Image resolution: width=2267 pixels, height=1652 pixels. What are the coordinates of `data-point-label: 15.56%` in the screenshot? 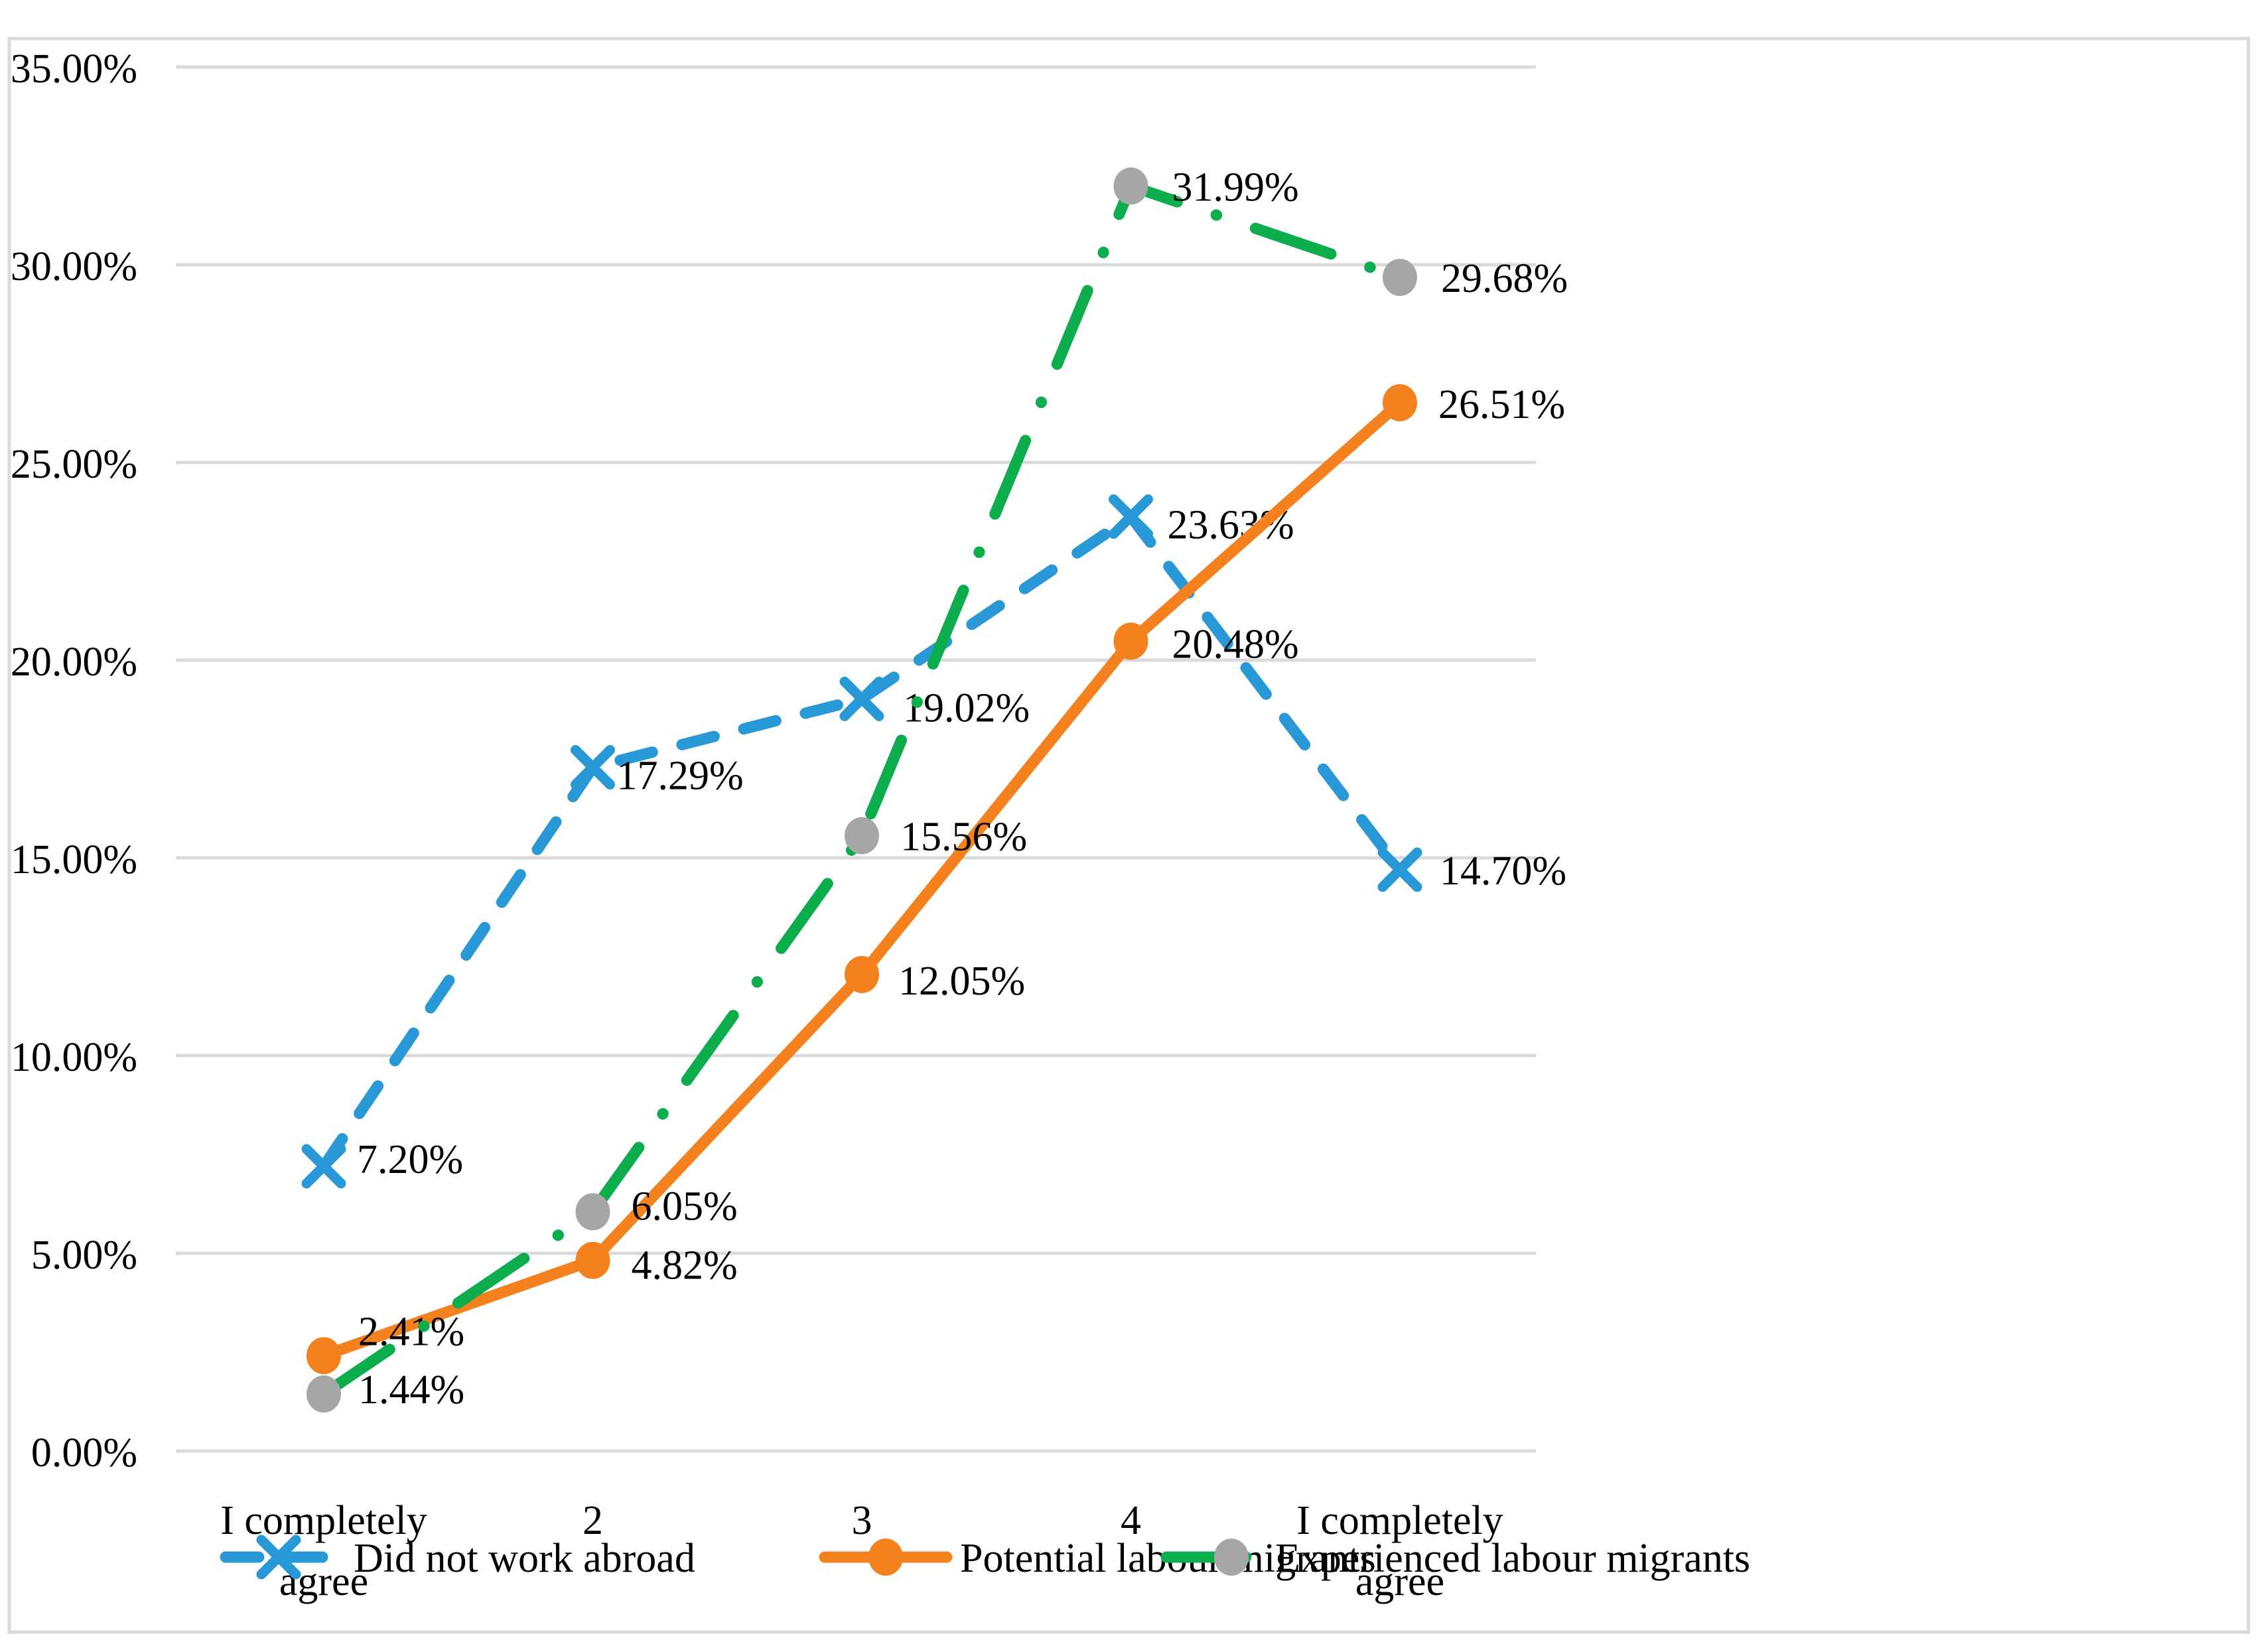 It's located at (963, 837).